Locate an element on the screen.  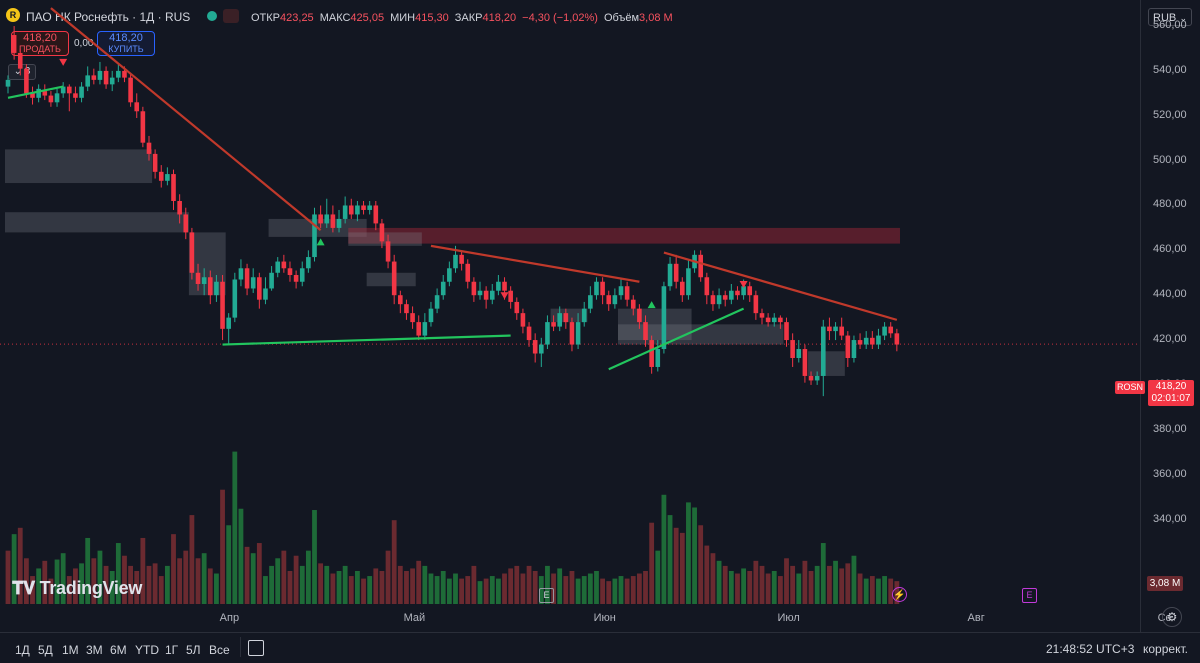
range-button-6: 1Г is located at coordinates (172, 650).